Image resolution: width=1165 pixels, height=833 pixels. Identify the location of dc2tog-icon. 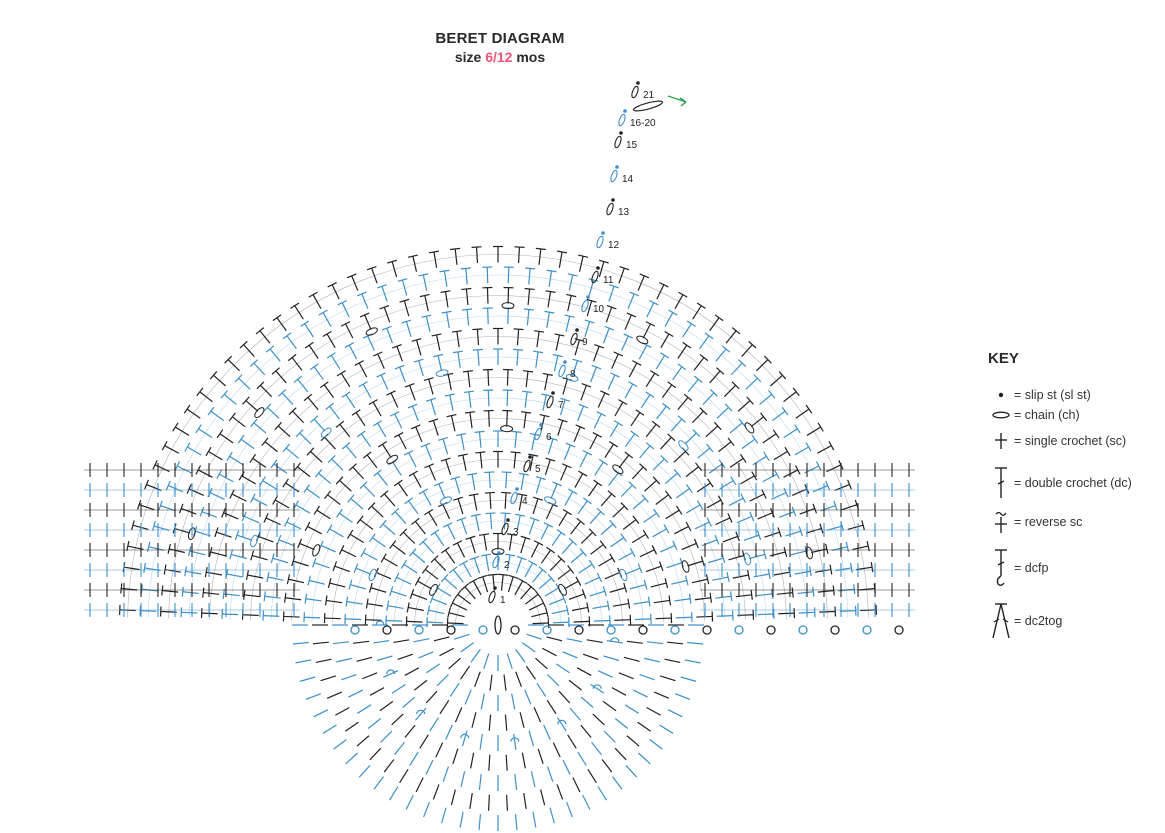
(1001, 621).